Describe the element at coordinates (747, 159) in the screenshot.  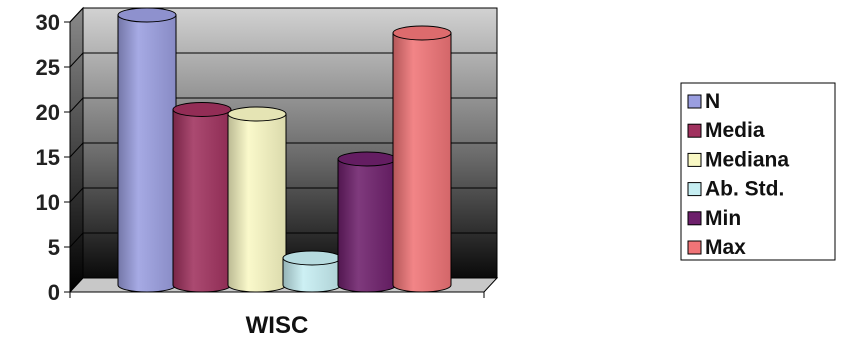
I see `legend-label-mediana: Mediana` at that location.